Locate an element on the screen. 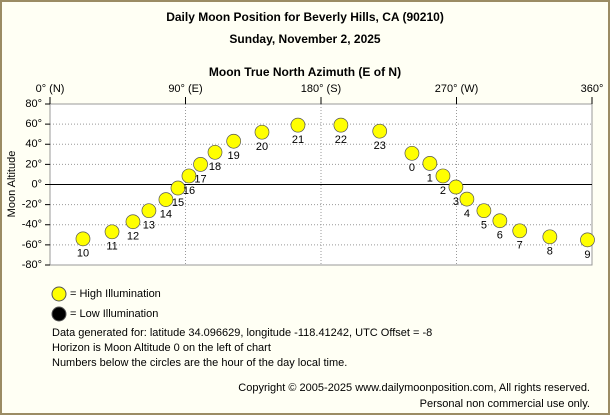 Image resolution: width=610 pixels, height=415 pixels. point-label: 22 is located at coordinates (341, 140).